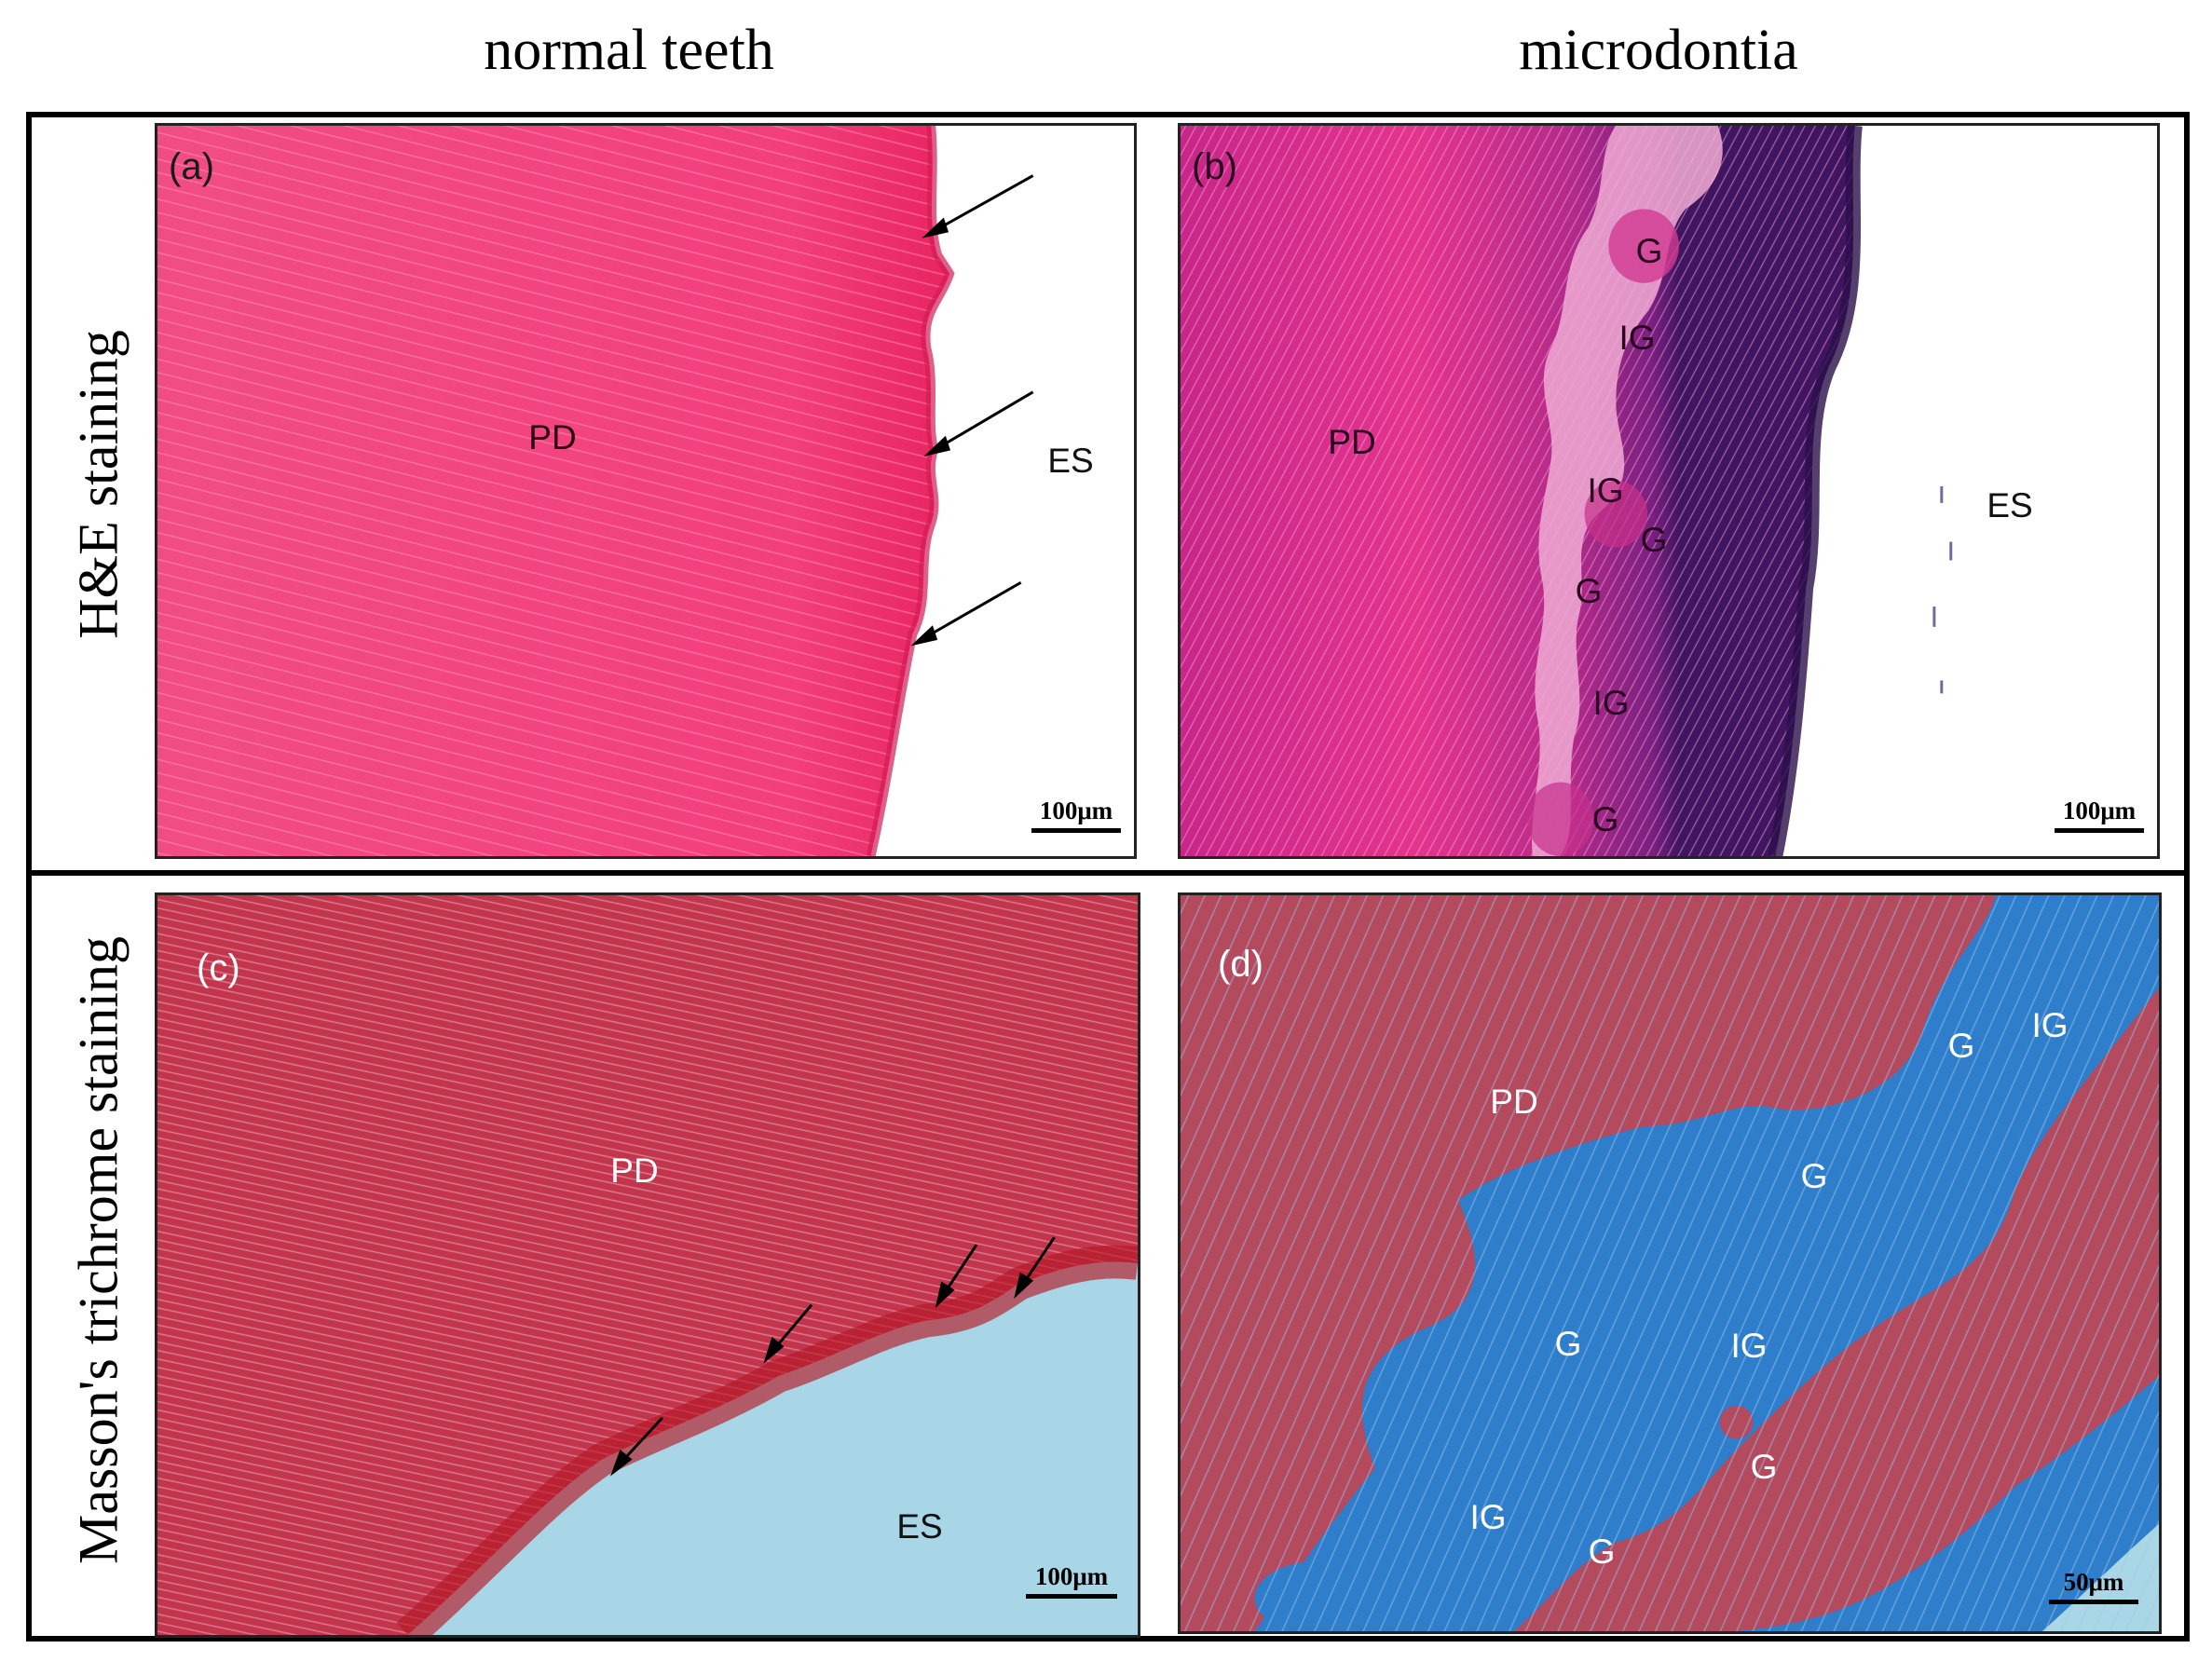 This screenshot has height=1662, width=2212. Describe the element at coordinates (191, 166) in the screenshot. I see `panel-a-tag: (a)` at that location.